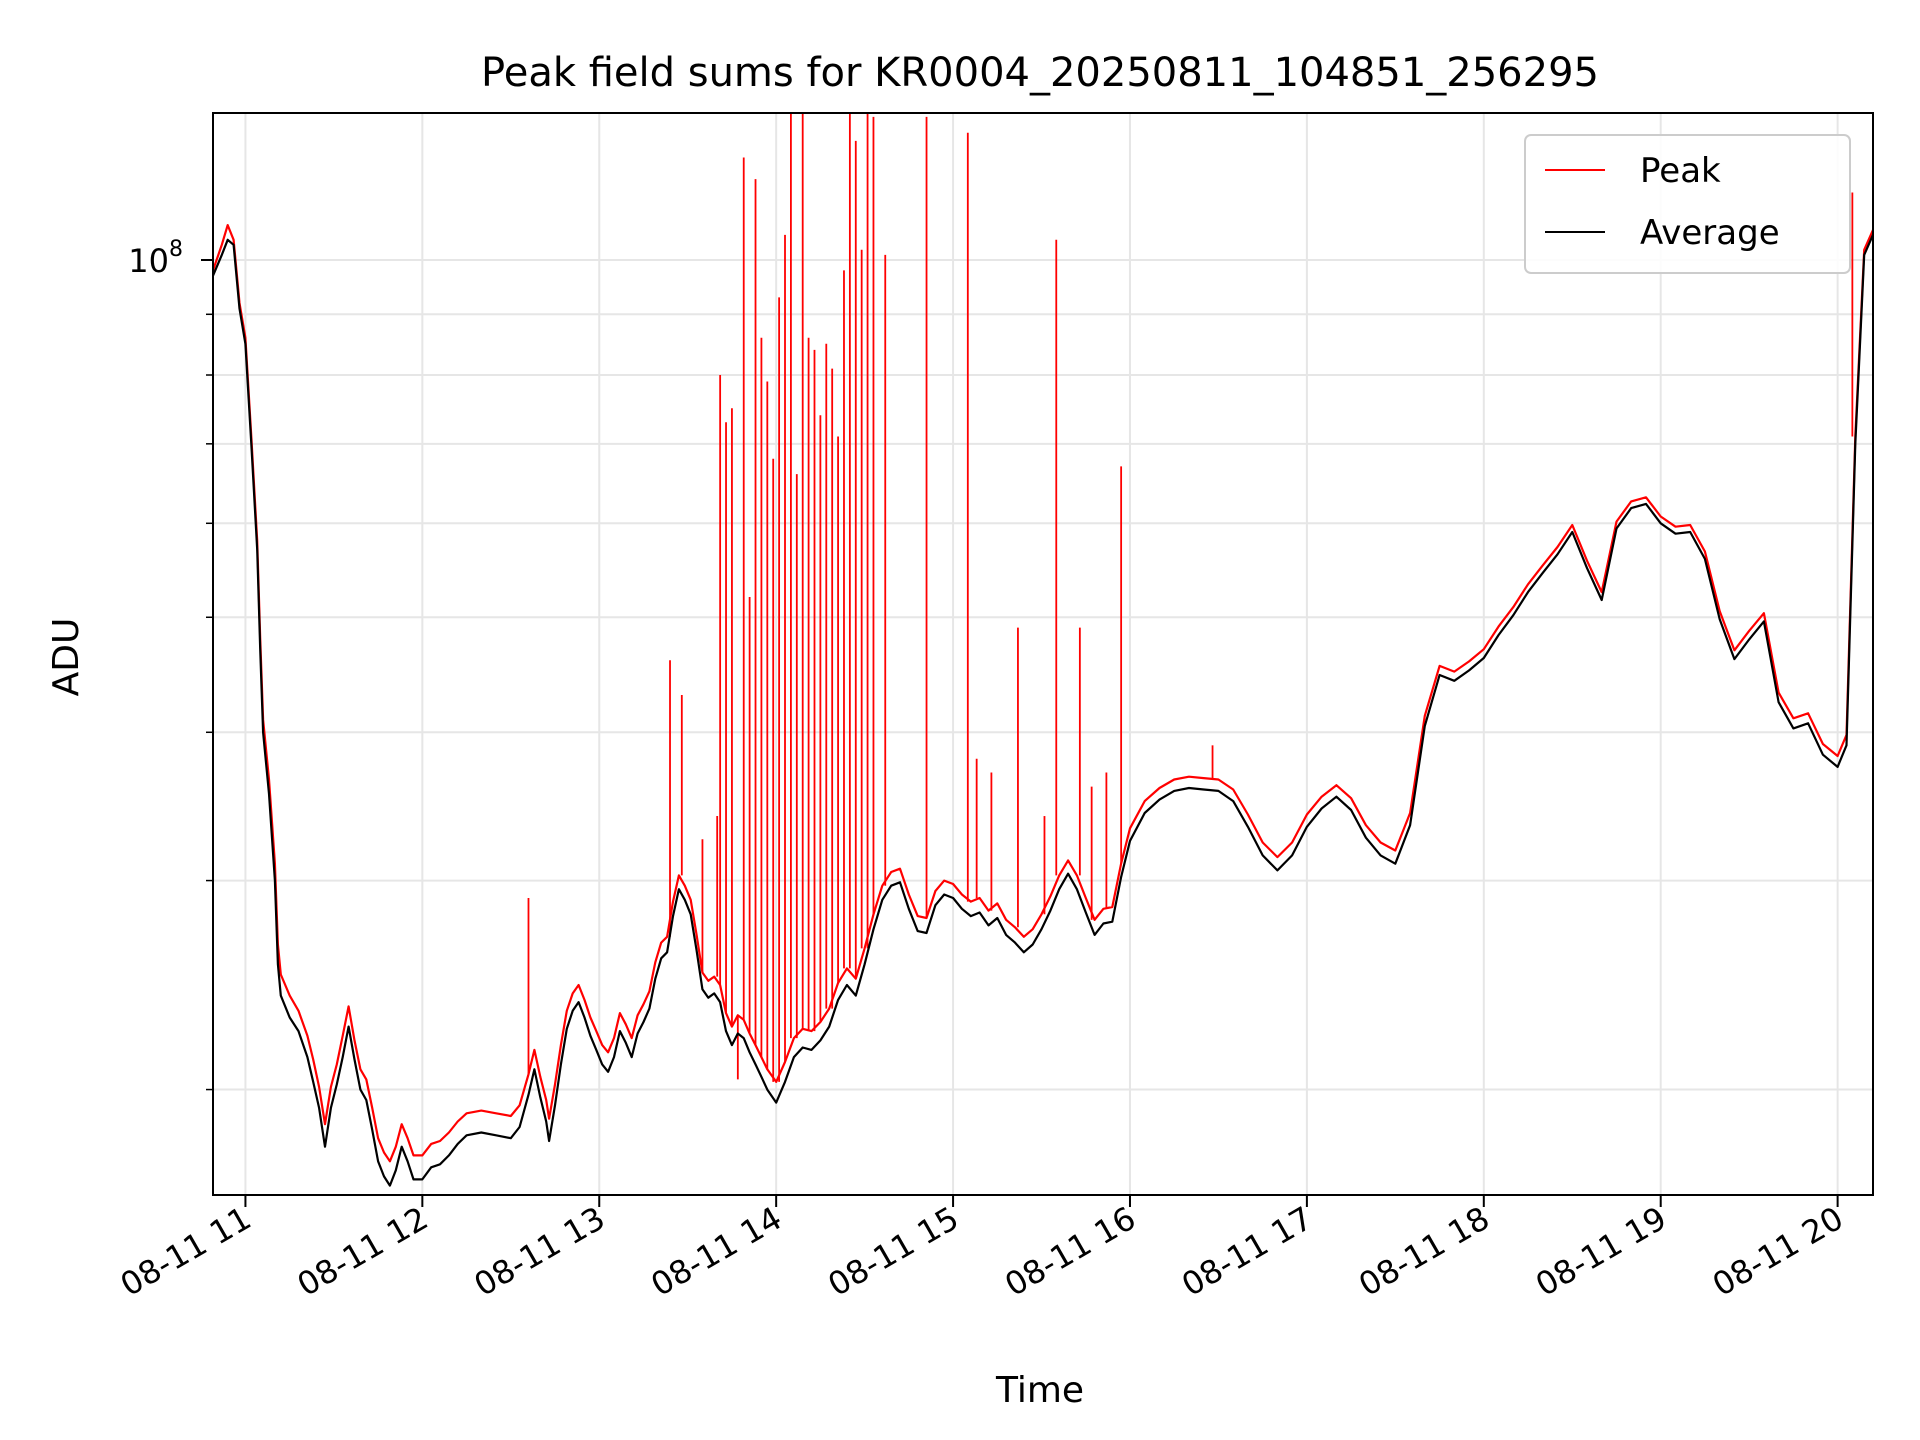 The height and width of the screenshot is (1440, 1920). I want to click on x-axis-label: Time, so click(1039, 1390).